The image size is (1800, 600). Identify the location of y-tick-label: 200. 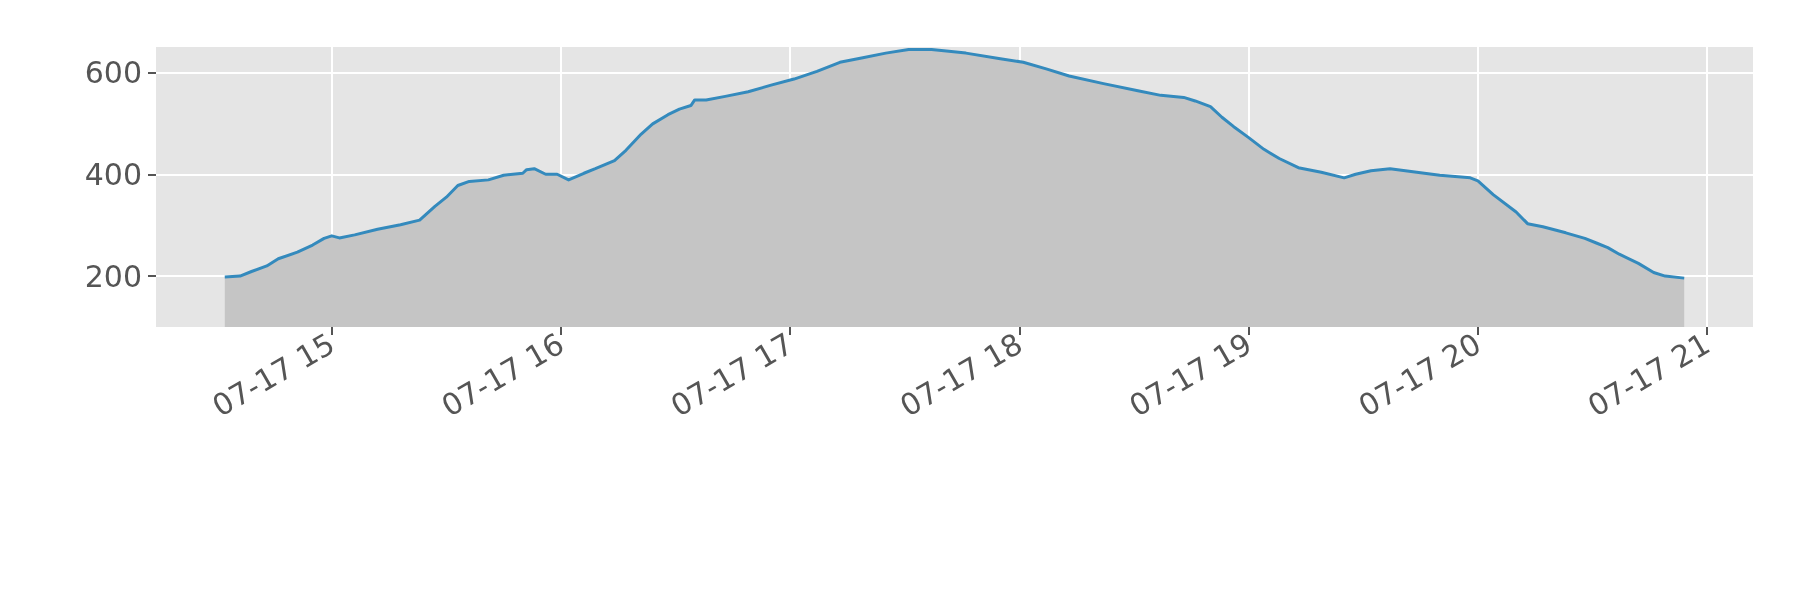
(113, 276).